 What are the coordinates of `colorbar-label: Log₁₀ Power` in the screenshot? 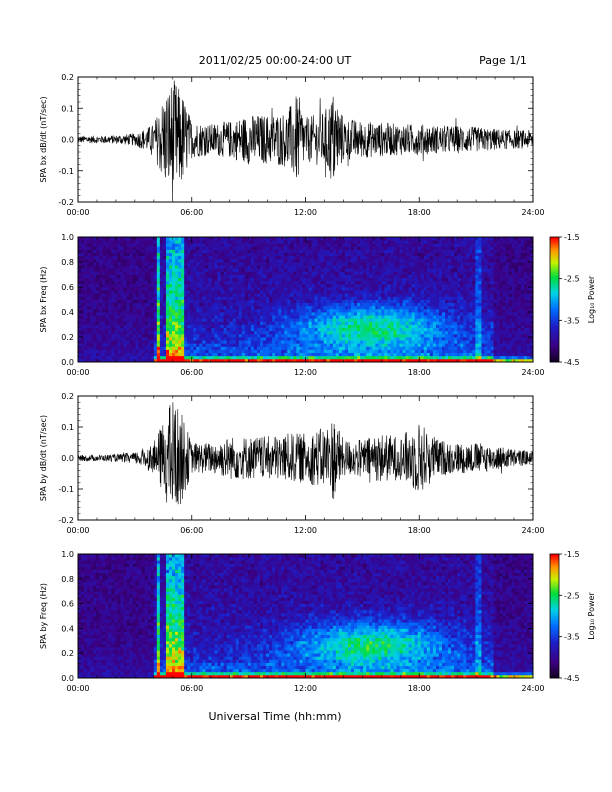 It's located at (591, 299).